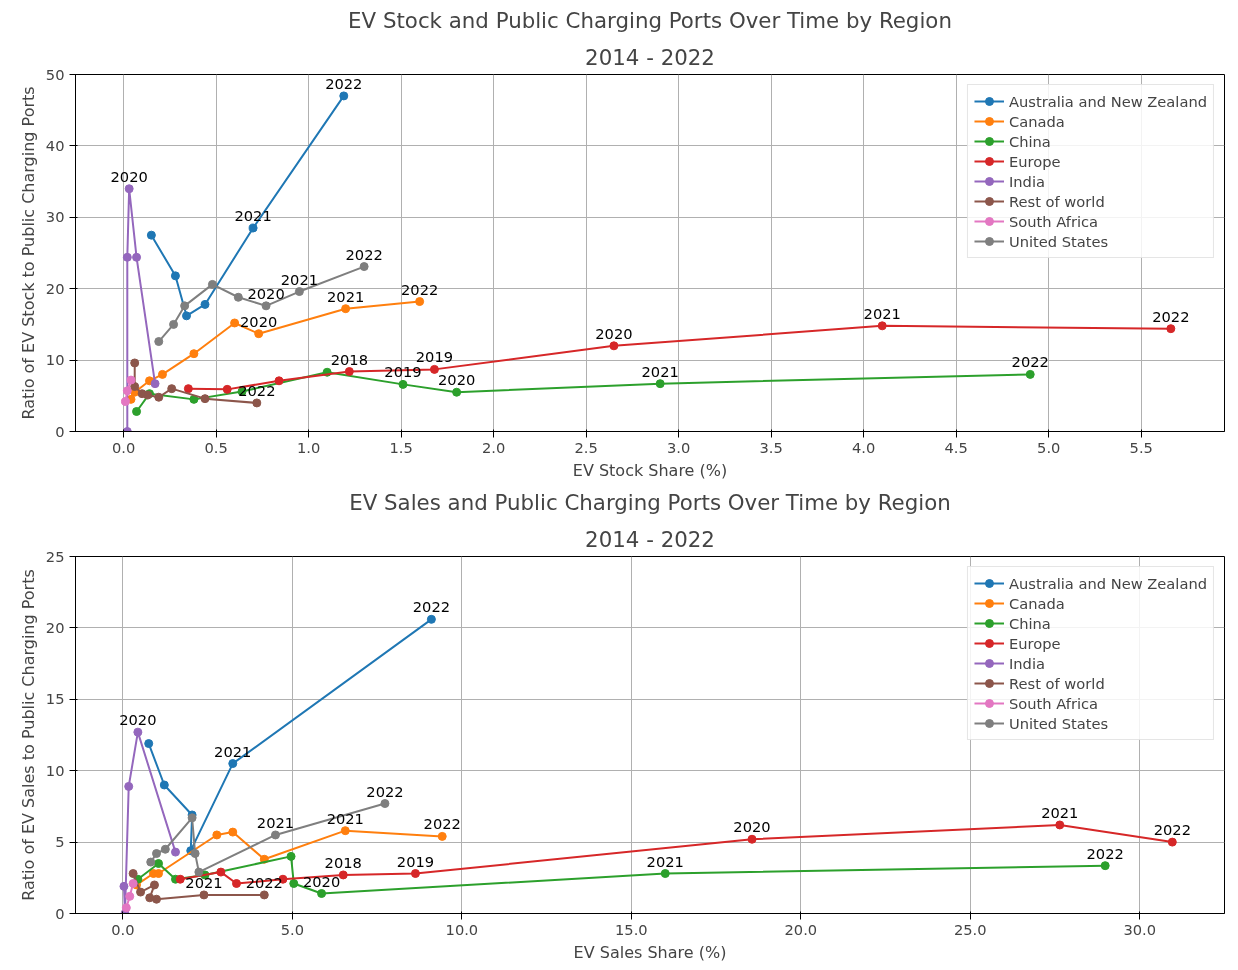 The width and height of the screenshot is (1238, 970). I want to click on x-tick-label: 30.0, so click(1140, 929).